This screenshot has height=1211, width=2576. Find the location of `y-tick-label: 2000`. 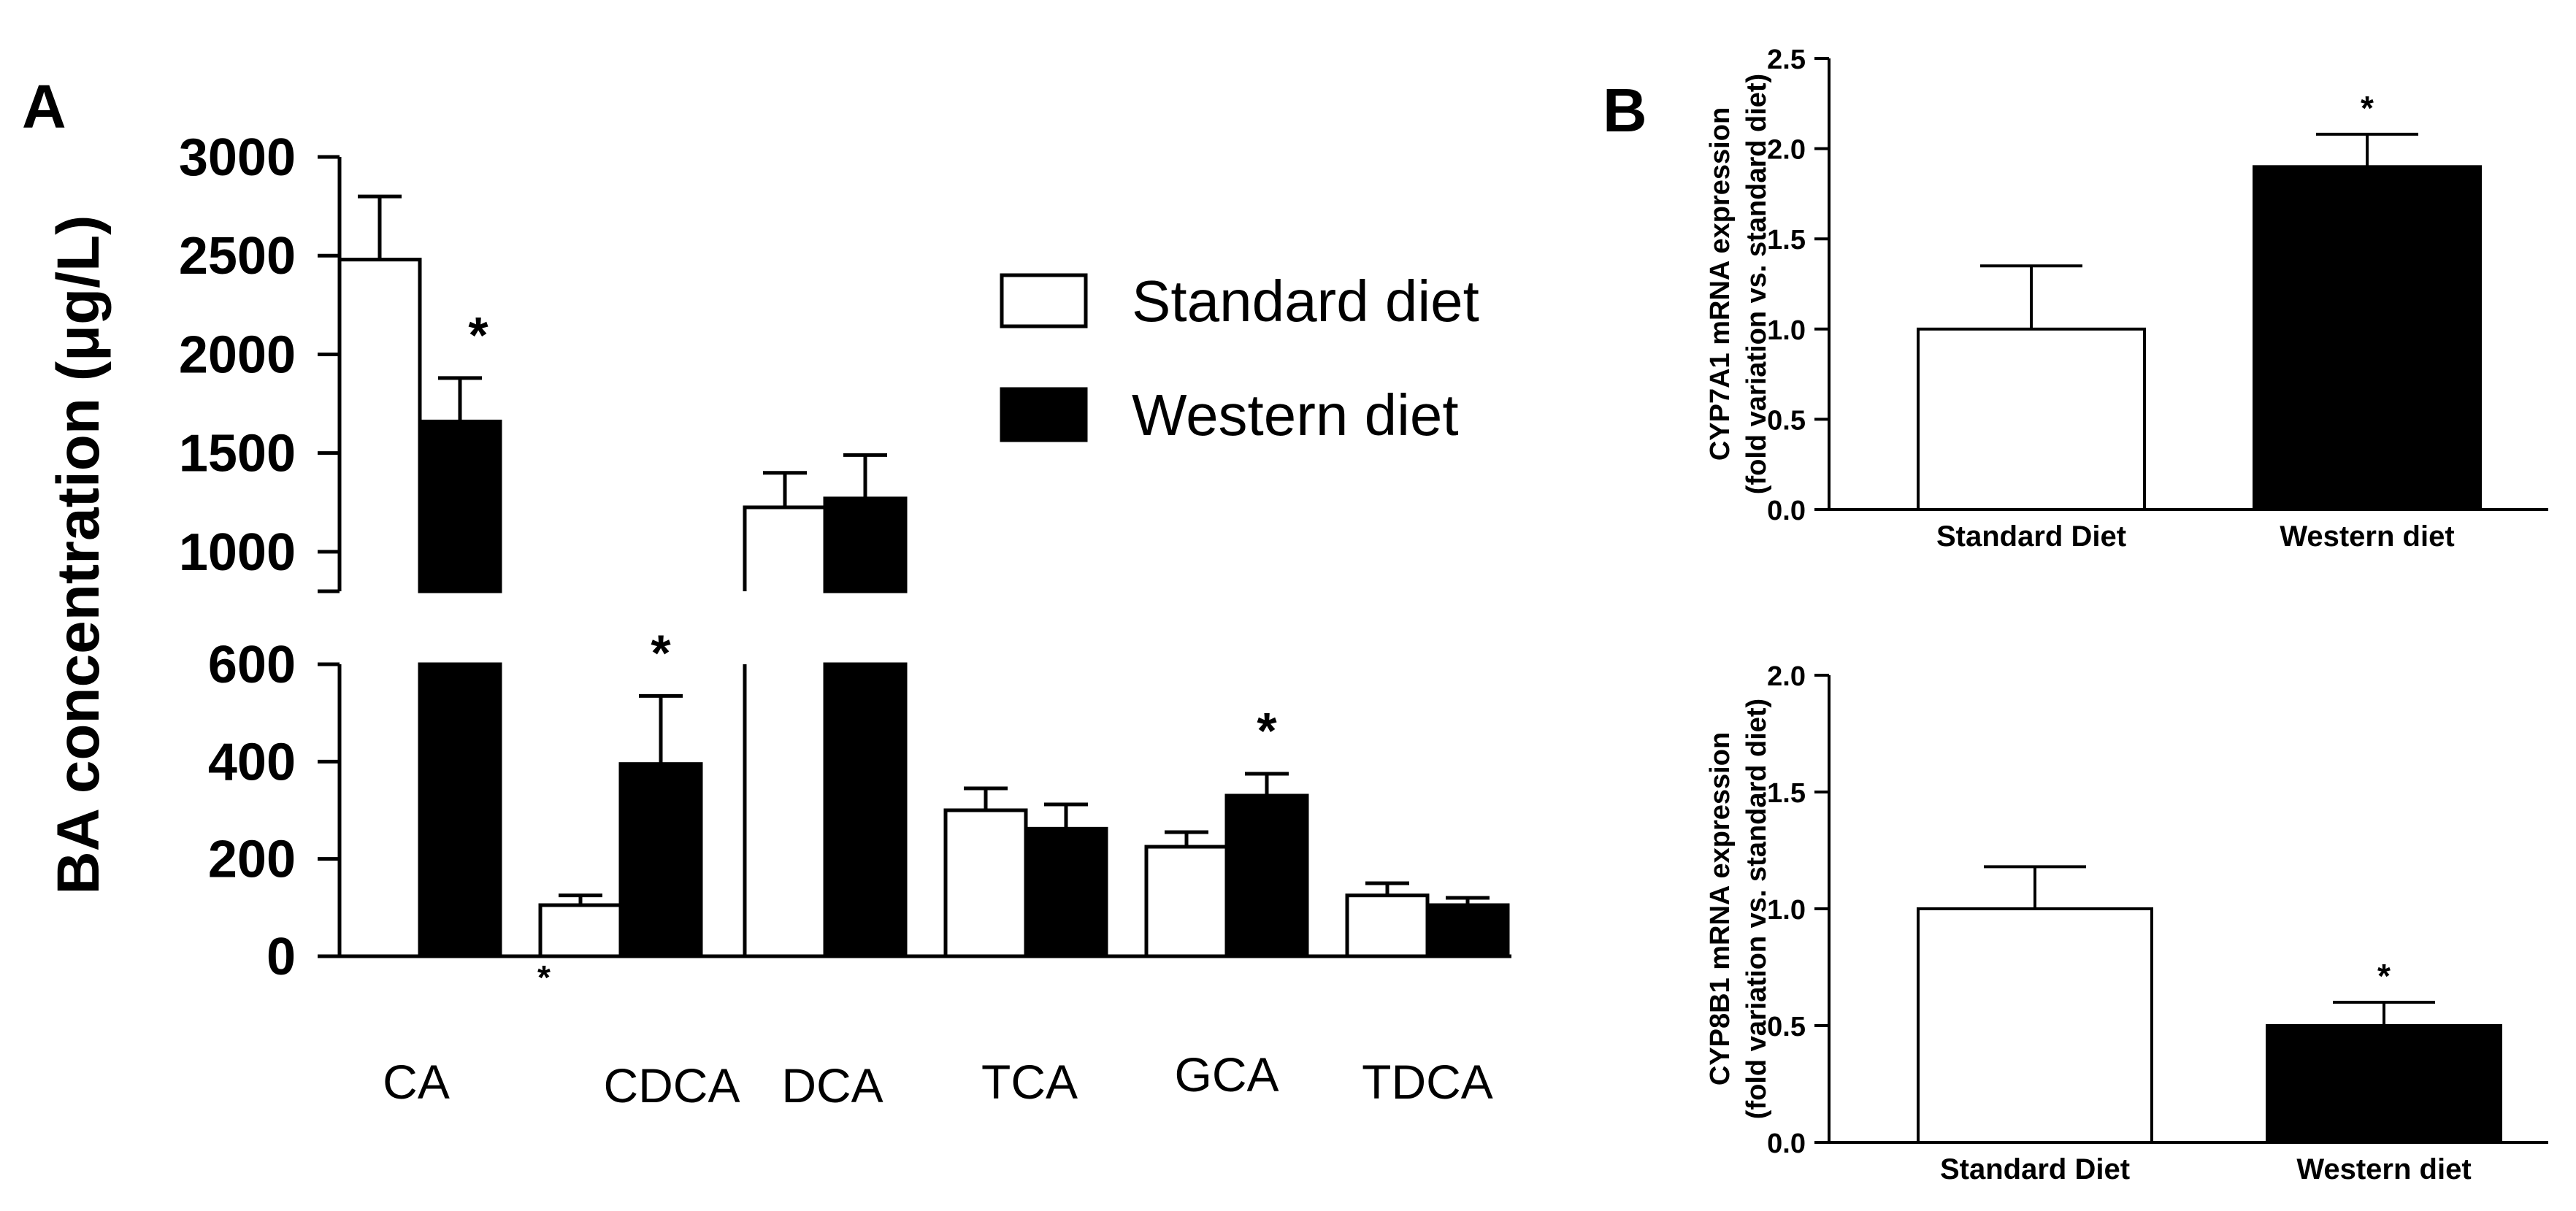

y-tick-label: 2000 is located at coordinates (237, 355).